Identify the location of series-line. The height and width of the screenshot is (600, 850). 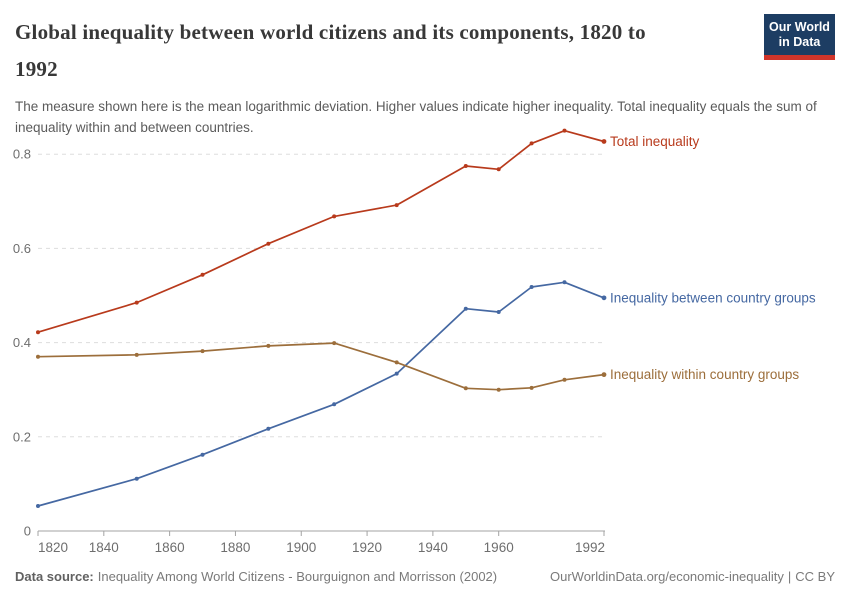
(321, 366).